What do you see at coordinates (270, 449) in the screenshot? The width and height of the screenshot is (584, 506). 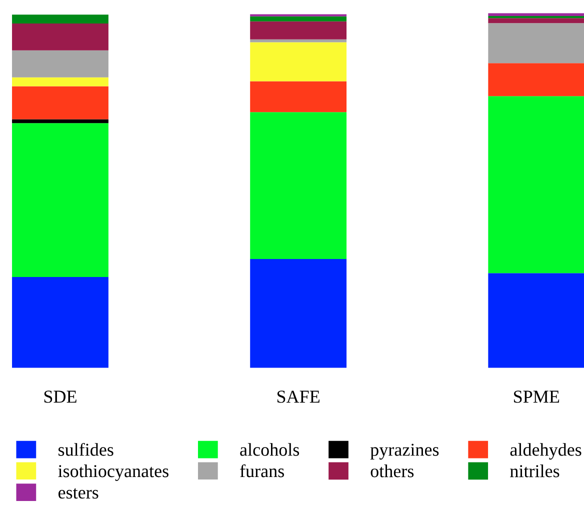 I see `legend-label: alcohols` at bounding box center [270, 449].